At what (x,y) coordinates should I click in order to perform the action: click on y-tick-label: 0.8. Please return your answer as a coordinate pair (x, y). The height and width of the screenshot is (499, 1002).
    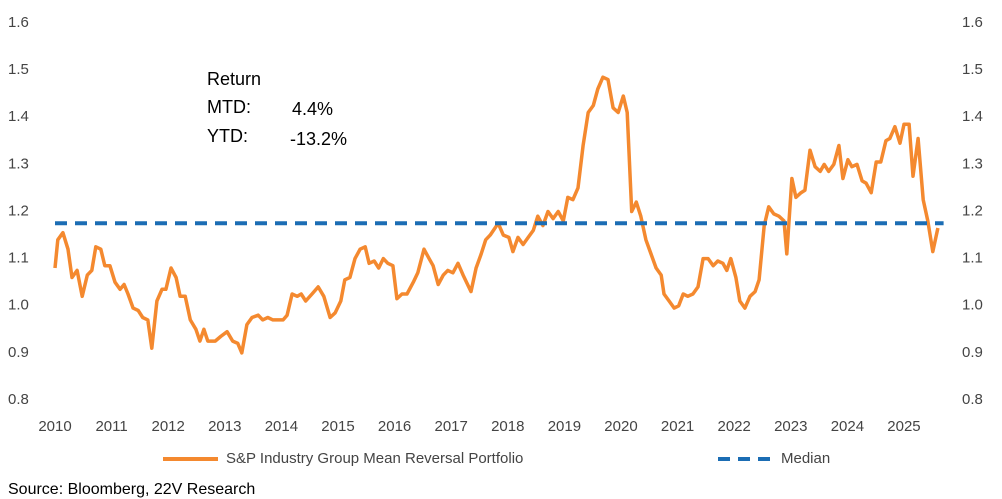
    Looking at the image, I should click on (18, 399).